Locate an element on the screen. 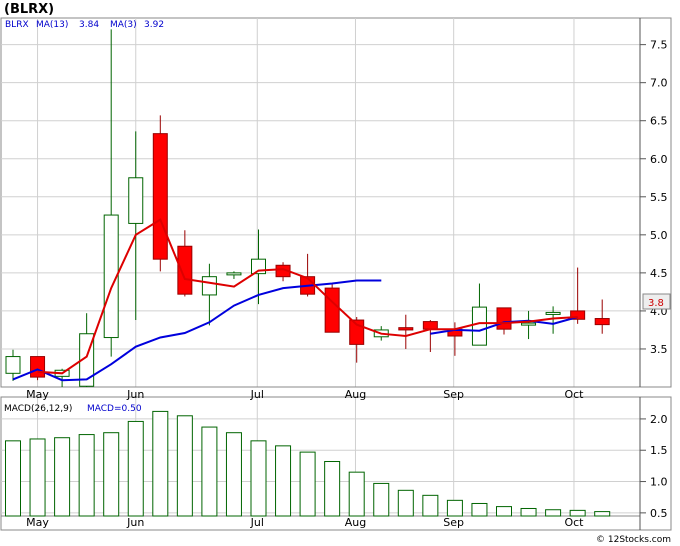 This screenshot has width=680, height=546. macd-tick-label: 1.5 is located at coordinates (659, 450).